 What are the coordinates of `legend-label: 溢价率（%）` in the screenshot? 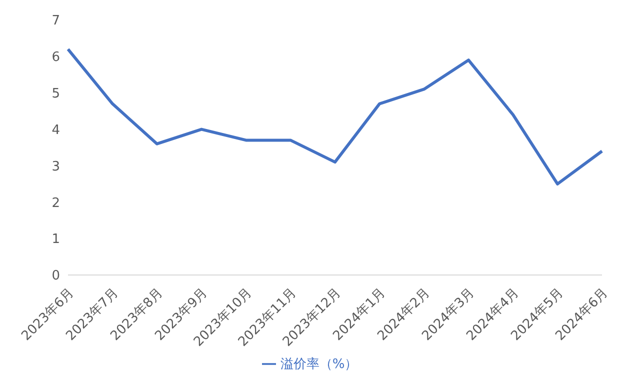 It's located at (319, 364).